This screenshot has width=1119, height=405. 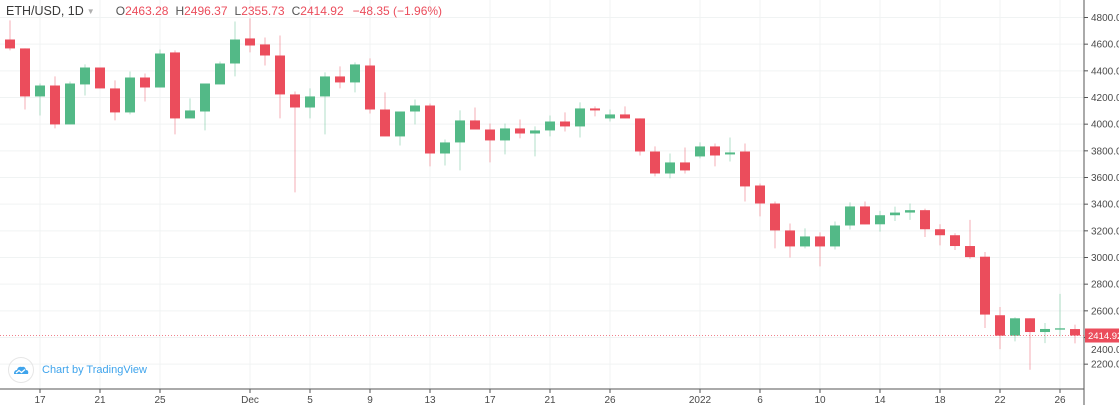 I want to click on time-axis: 17 21 25 Dec 5 9 13 17 21 26 2022 6 10 14 18 22 26, so click(x=542, y=396).